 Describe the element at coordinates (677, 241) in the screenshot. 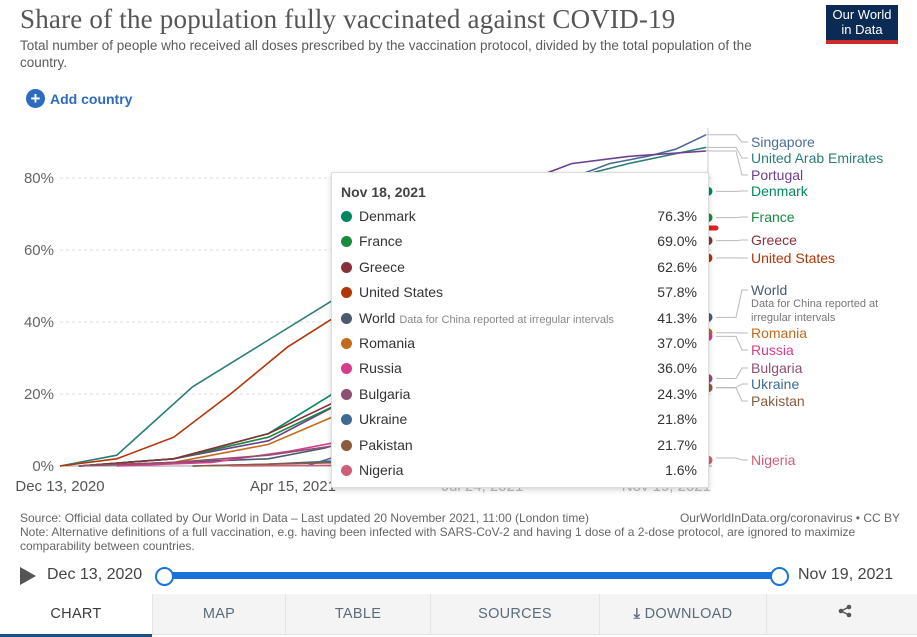

I see `tooltip-value: 69.0%` at that location.